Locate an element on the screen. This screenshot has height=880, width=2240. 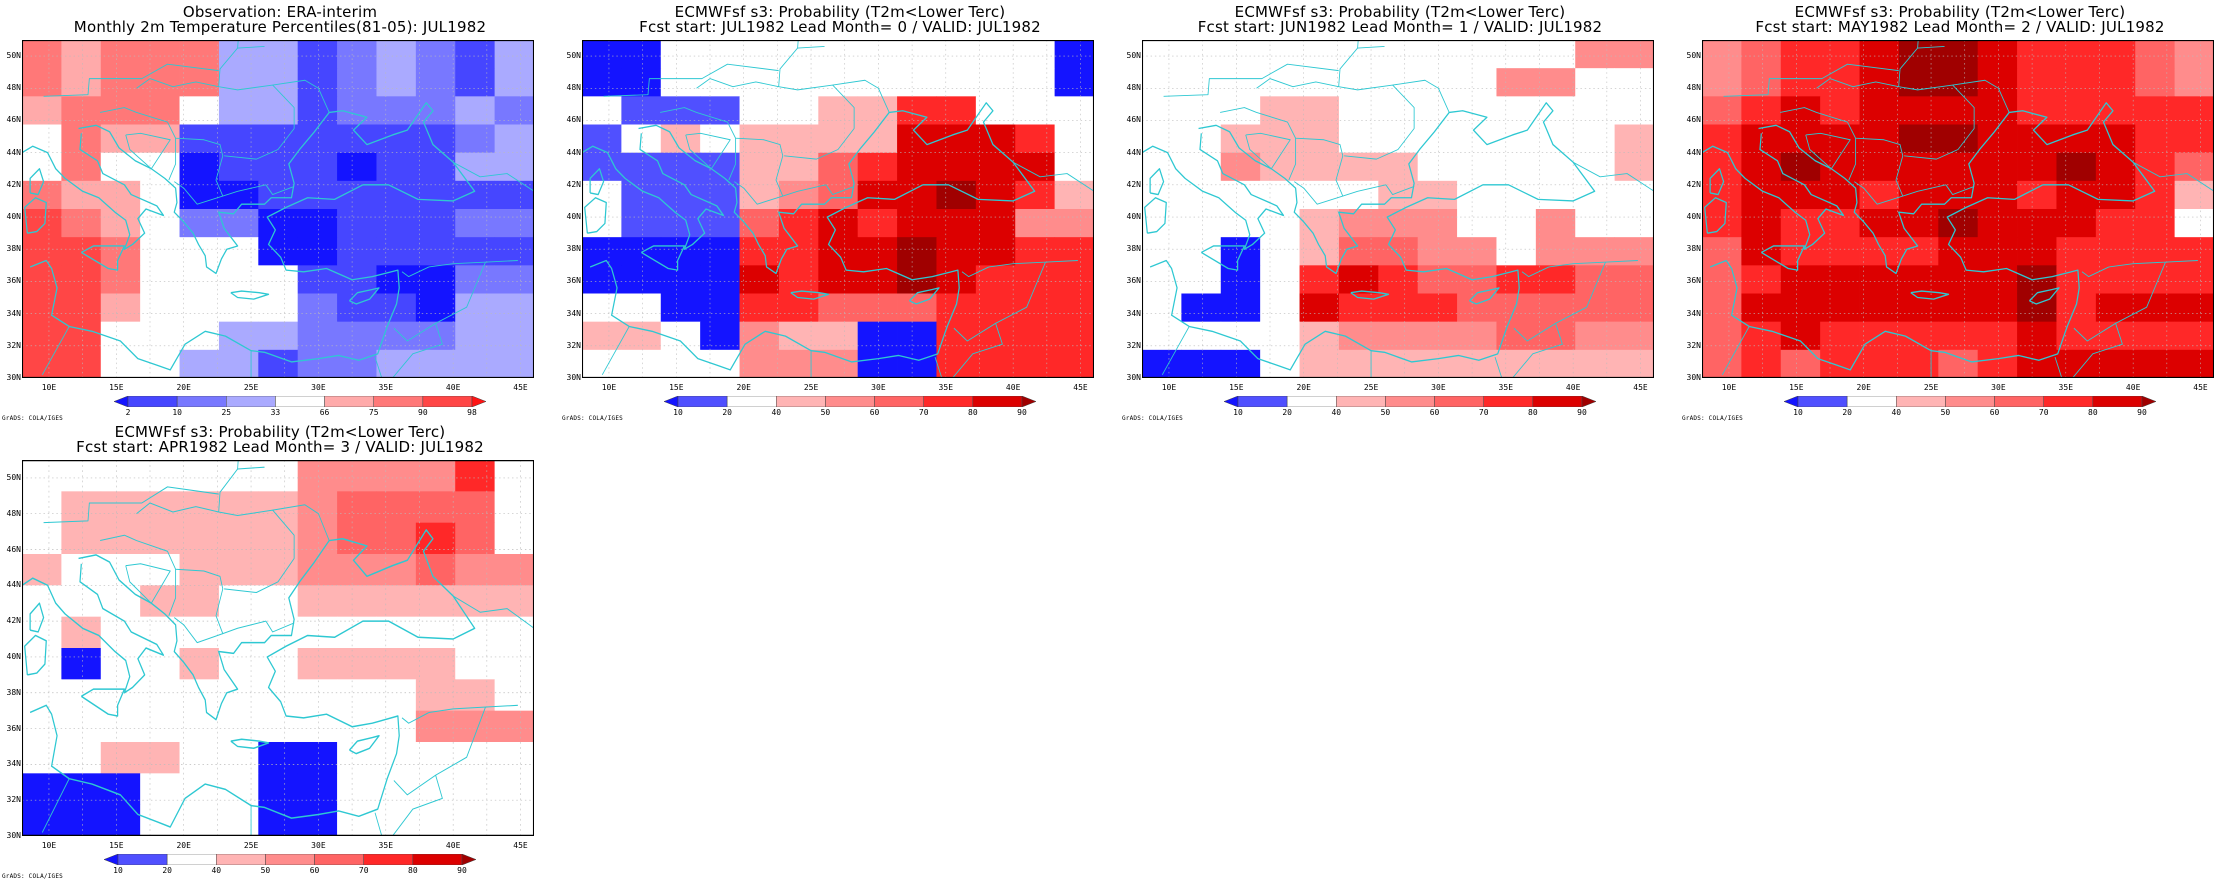
lon-tick-label: 20E is located at coordinates (1863, 387).